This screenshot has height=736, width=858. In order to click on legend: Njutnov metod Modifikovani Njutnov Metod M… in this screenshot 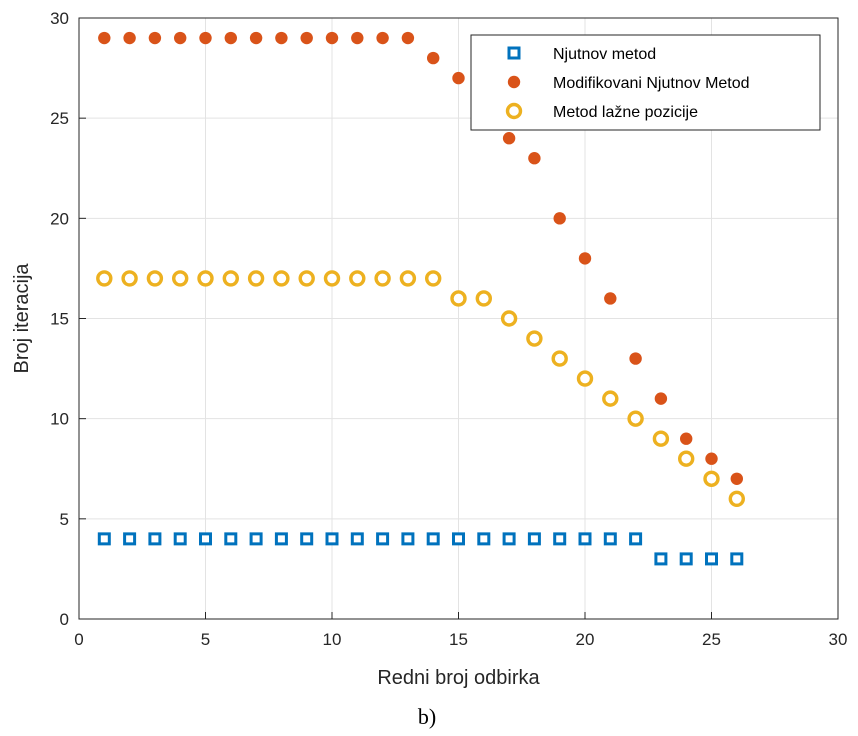, I will do `click(645, 82)`.